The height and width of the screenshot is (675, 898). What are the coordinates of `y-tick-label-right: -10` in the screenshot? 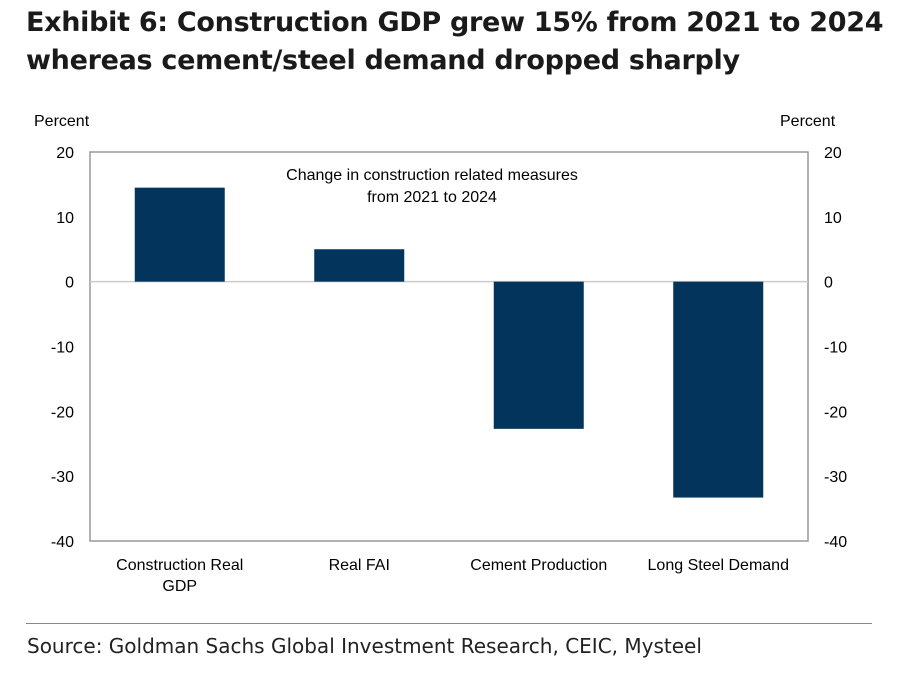 It's located at (835, 348).